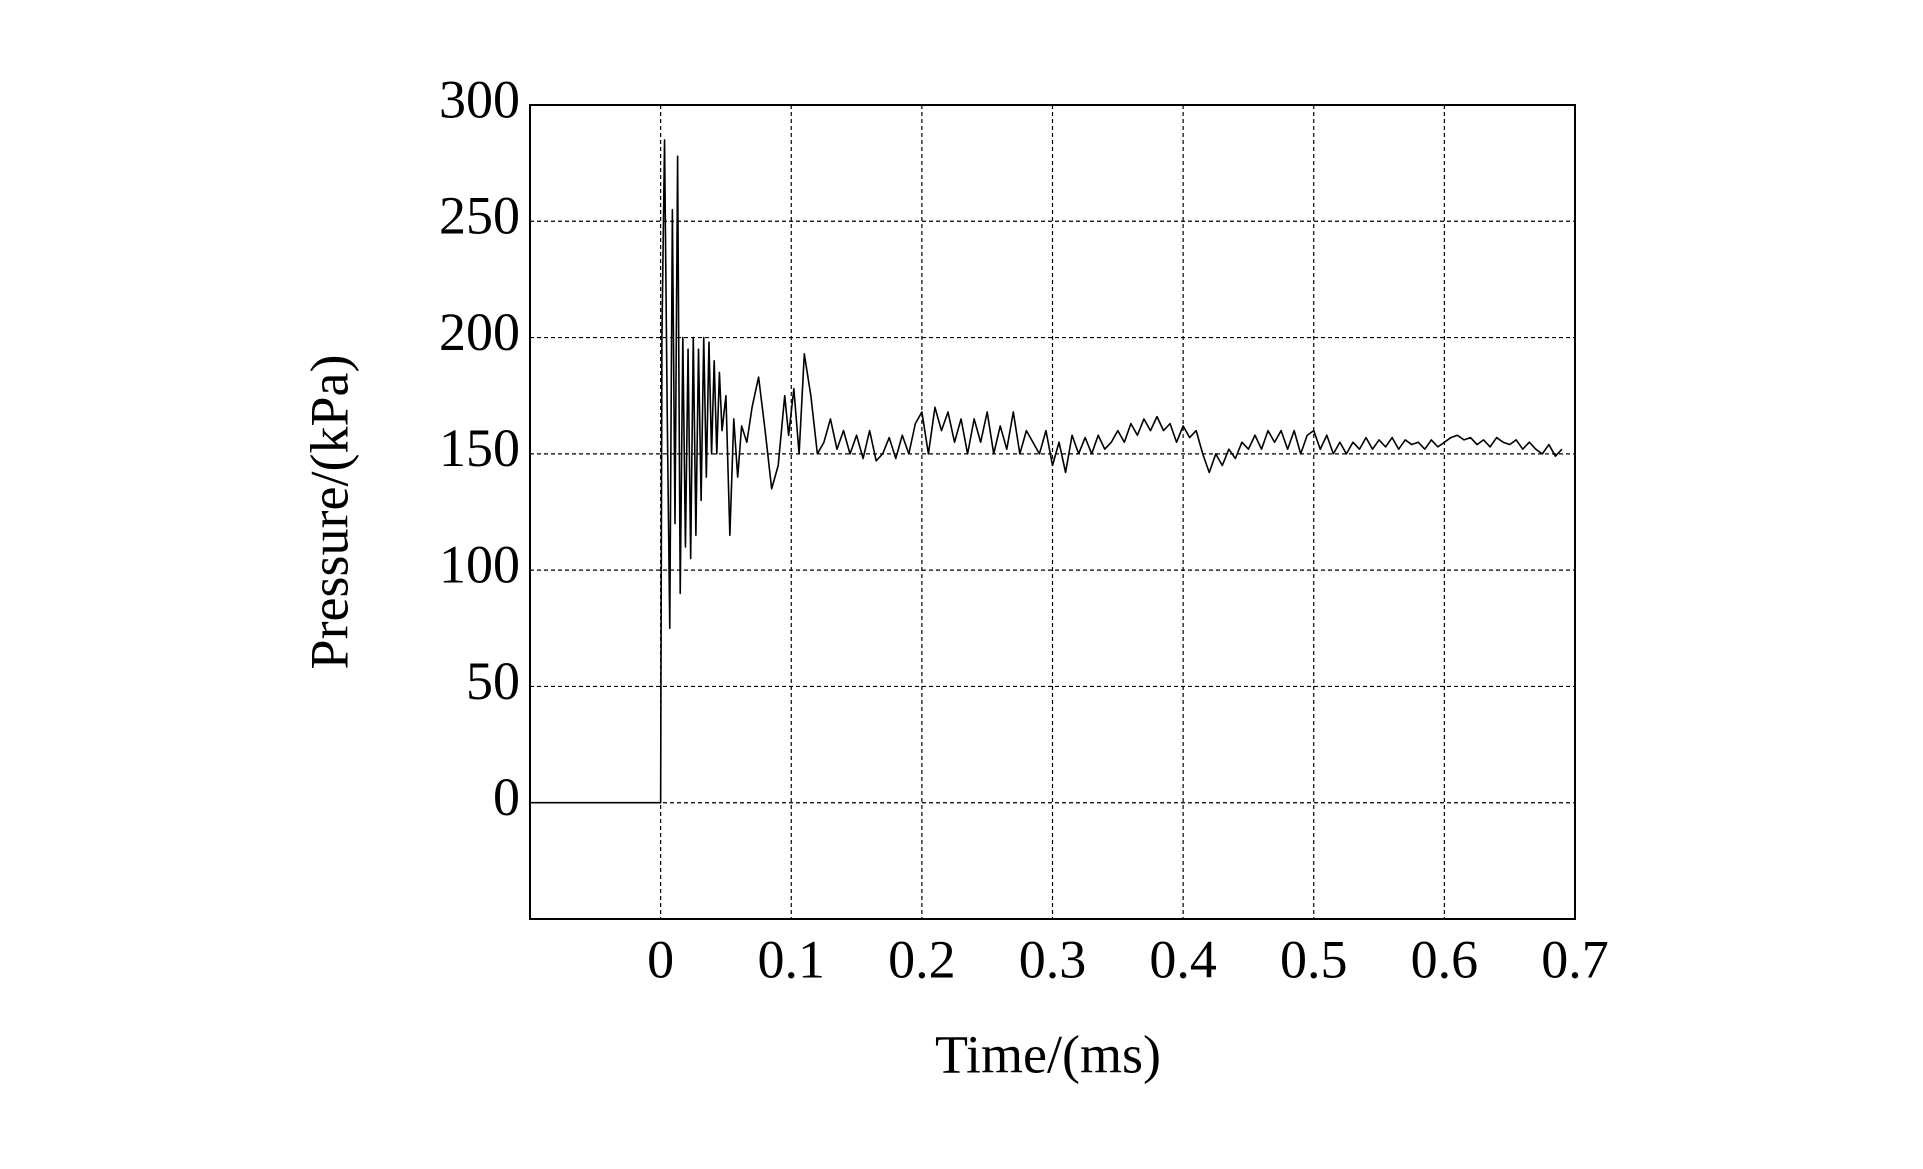 The height and width of the screenshot is (1169, 1923). Describe the element at coordinates (792, 959) in the screenshot. I see `x-tick-label: 0.1` at that location.